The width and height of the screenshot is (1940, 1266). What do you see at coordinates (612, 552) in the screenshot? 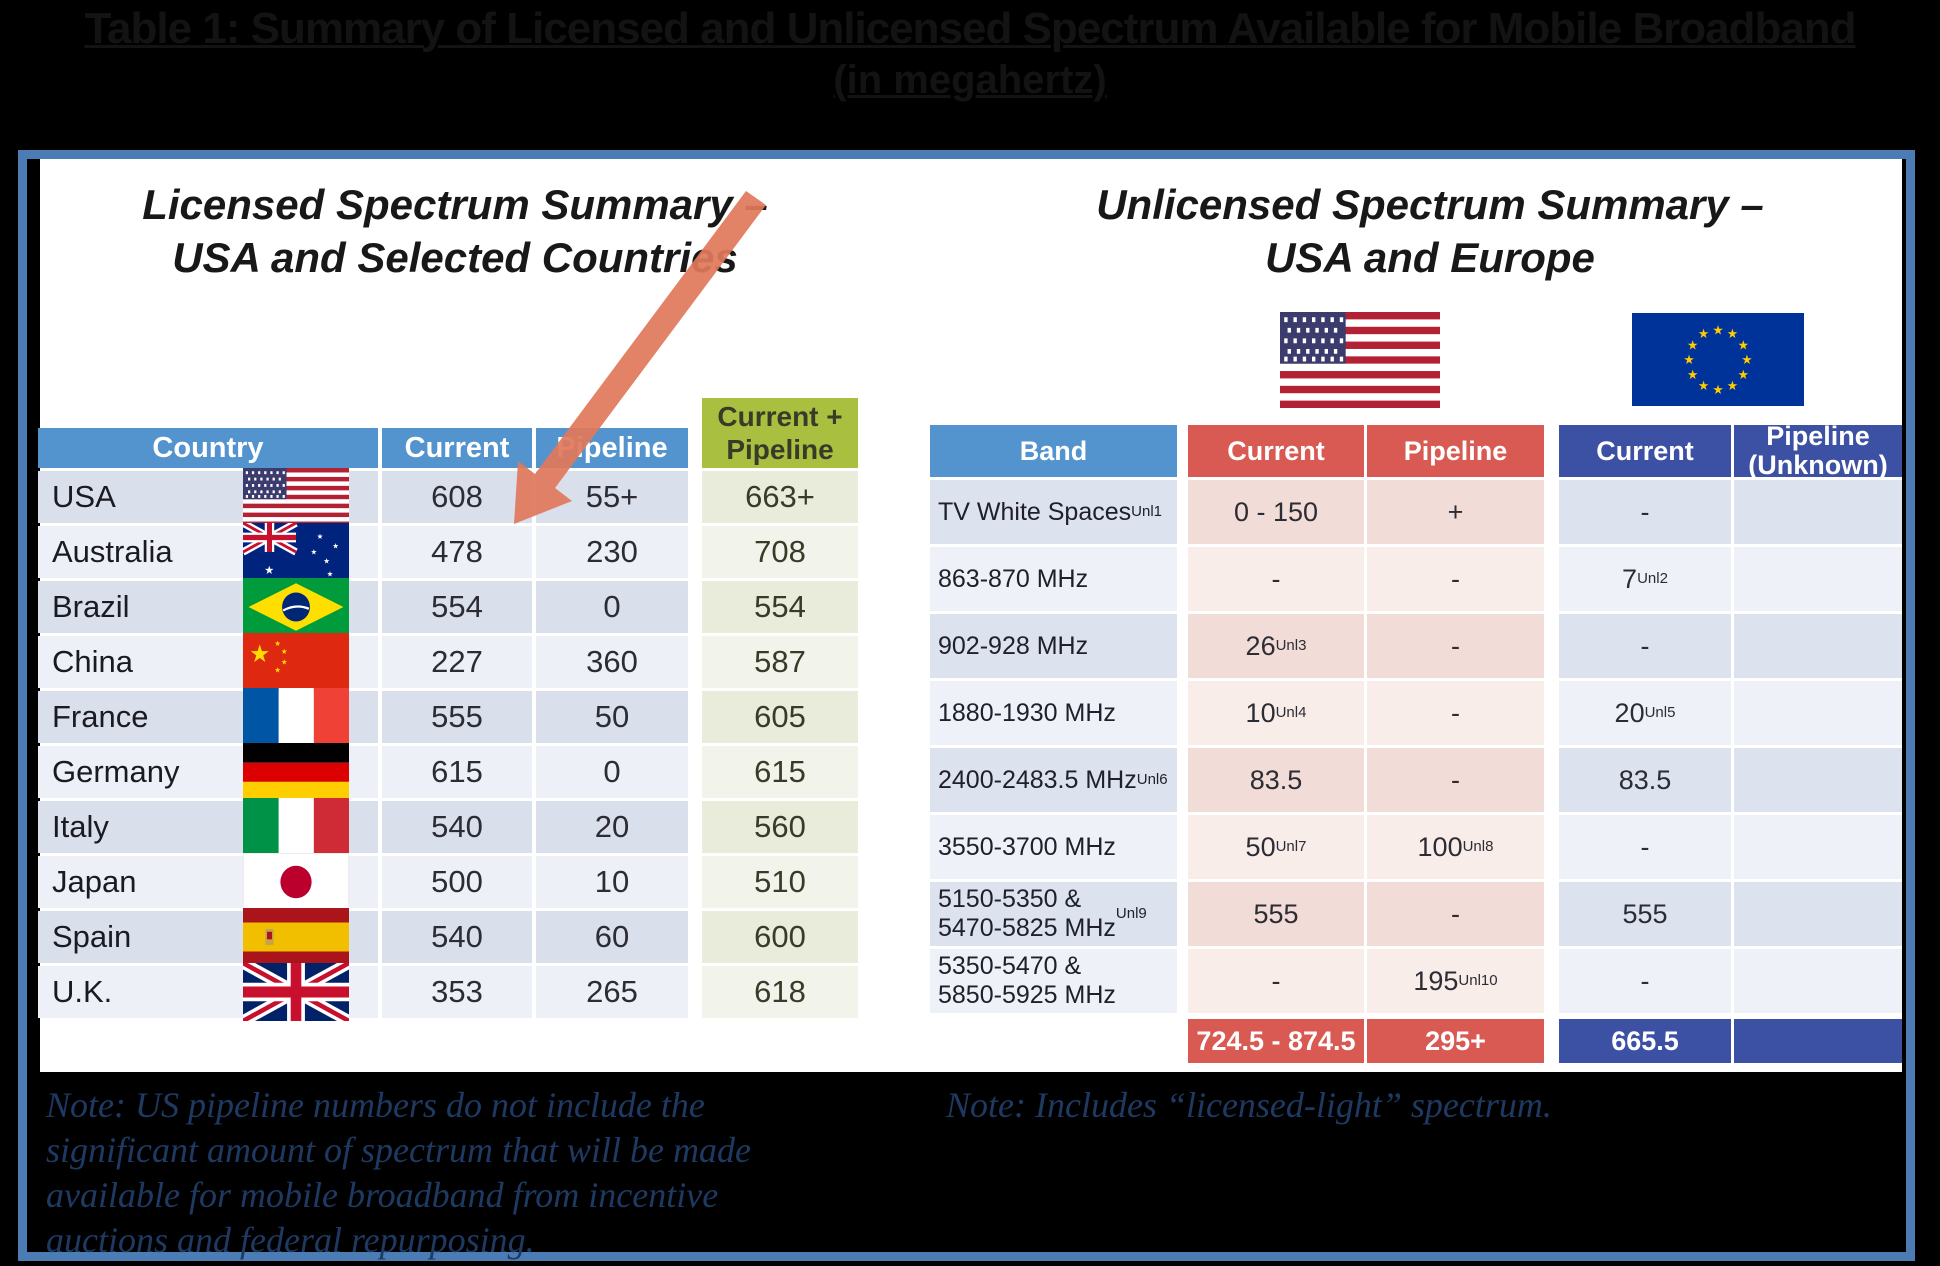
I see `pipeline-cell: 230` at bounding box center [612, 552].